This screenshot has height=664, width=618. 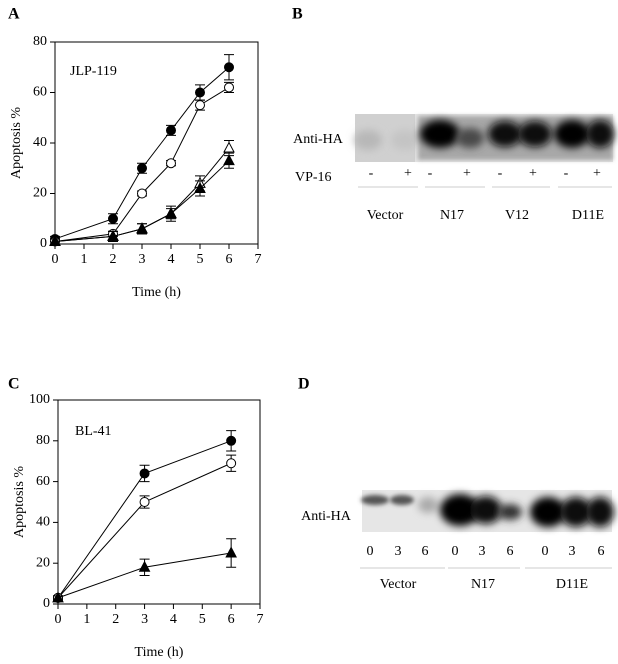 What do you see at coordinates (93, 71) in the screenshot?
I see `annotation: JLP-119` at bounding box center [93, 71].